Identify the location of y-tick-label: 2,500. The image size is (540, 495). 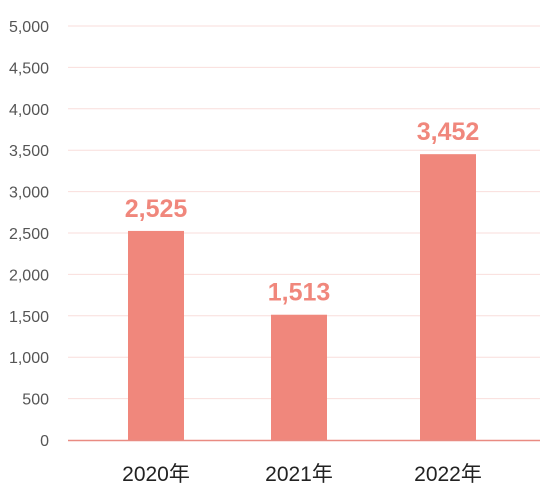
(29, 234).